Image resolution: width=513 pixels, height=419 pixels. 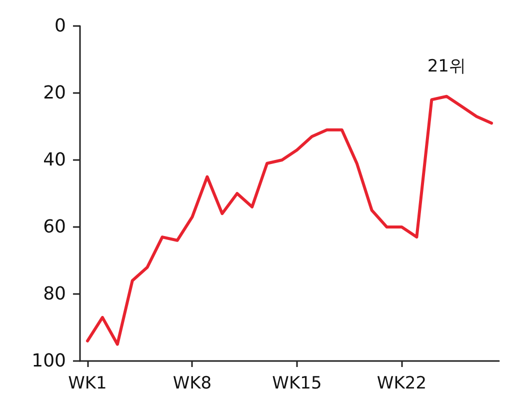 What do you see at coordinates (446, 66) in the screenshot?
I see `annotation: 21위` at bounding box center [446, 66].